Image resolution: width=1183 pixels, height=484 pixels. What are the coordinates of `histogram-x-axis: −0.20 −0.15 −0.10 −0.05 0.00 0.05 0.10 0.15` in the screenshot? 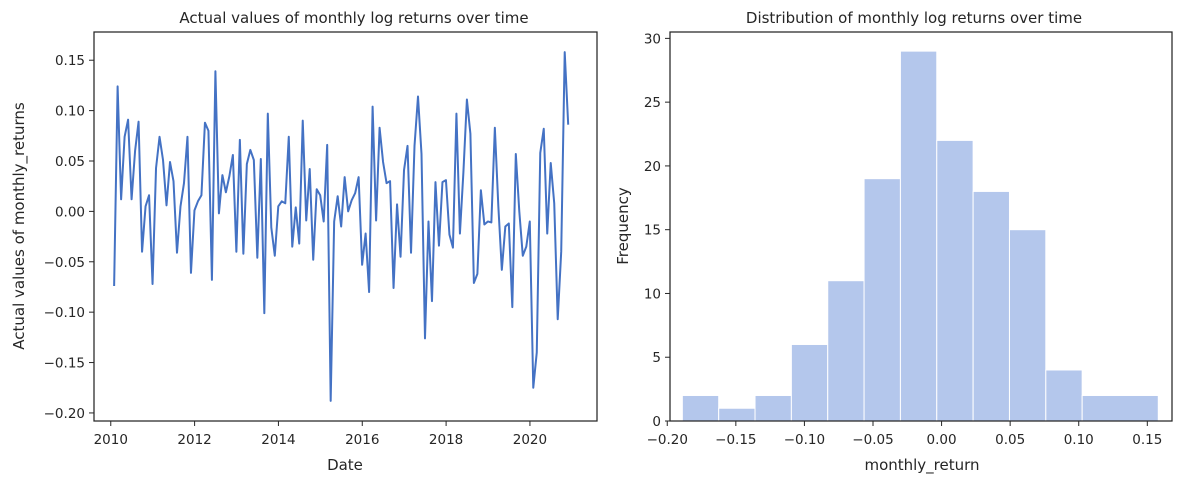 It's located at (904, 434).